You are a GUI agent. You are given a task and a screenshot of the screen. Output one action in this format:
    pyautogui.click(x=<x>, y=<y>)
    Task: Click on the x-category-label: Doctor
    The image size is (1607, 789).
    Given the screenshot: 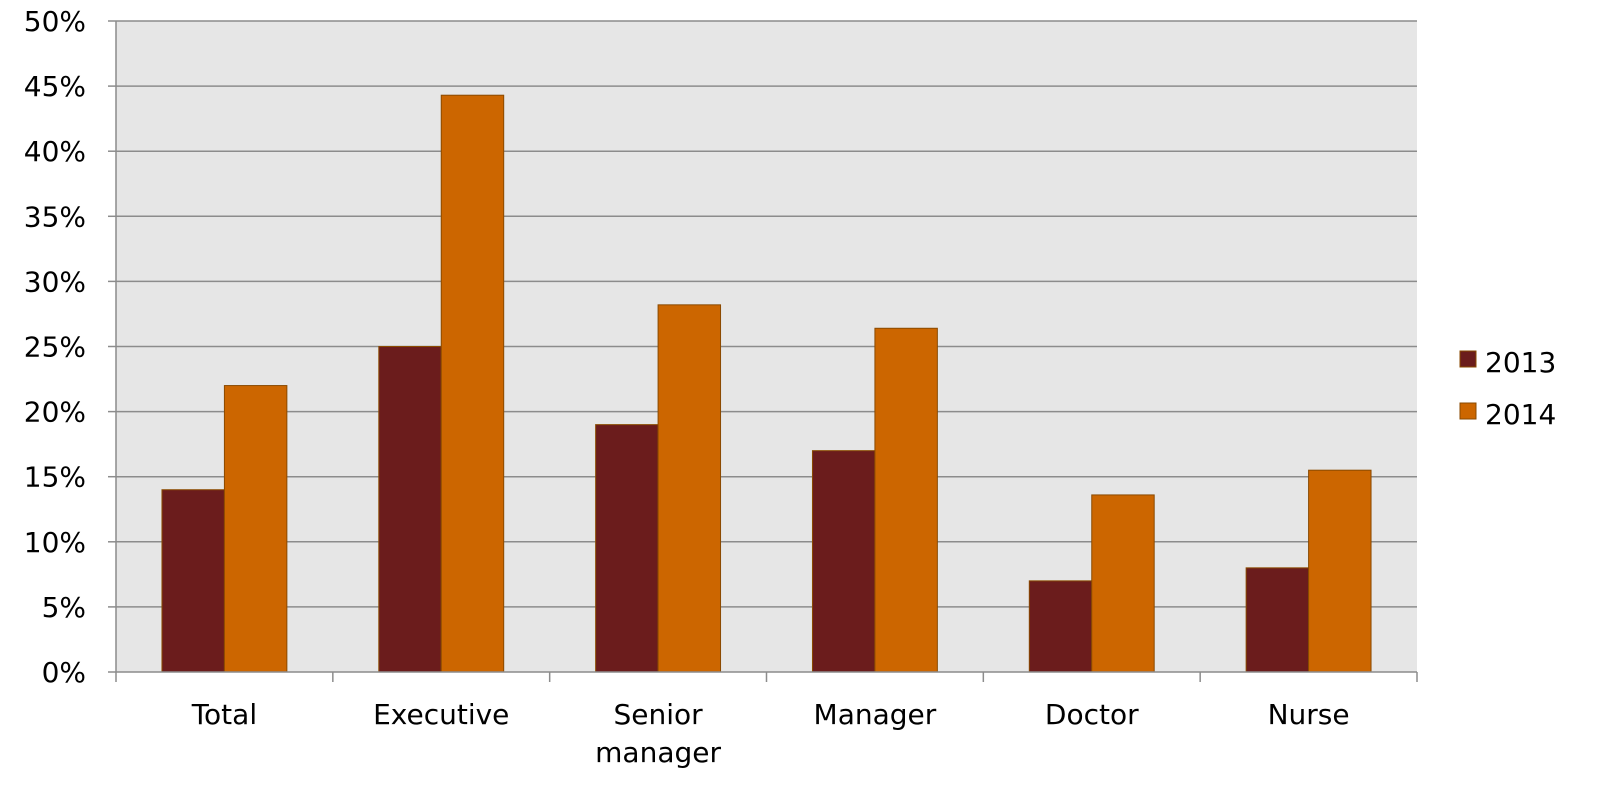 What is the action you would take?
    pyautogui.click(x=1092, y=714)
    